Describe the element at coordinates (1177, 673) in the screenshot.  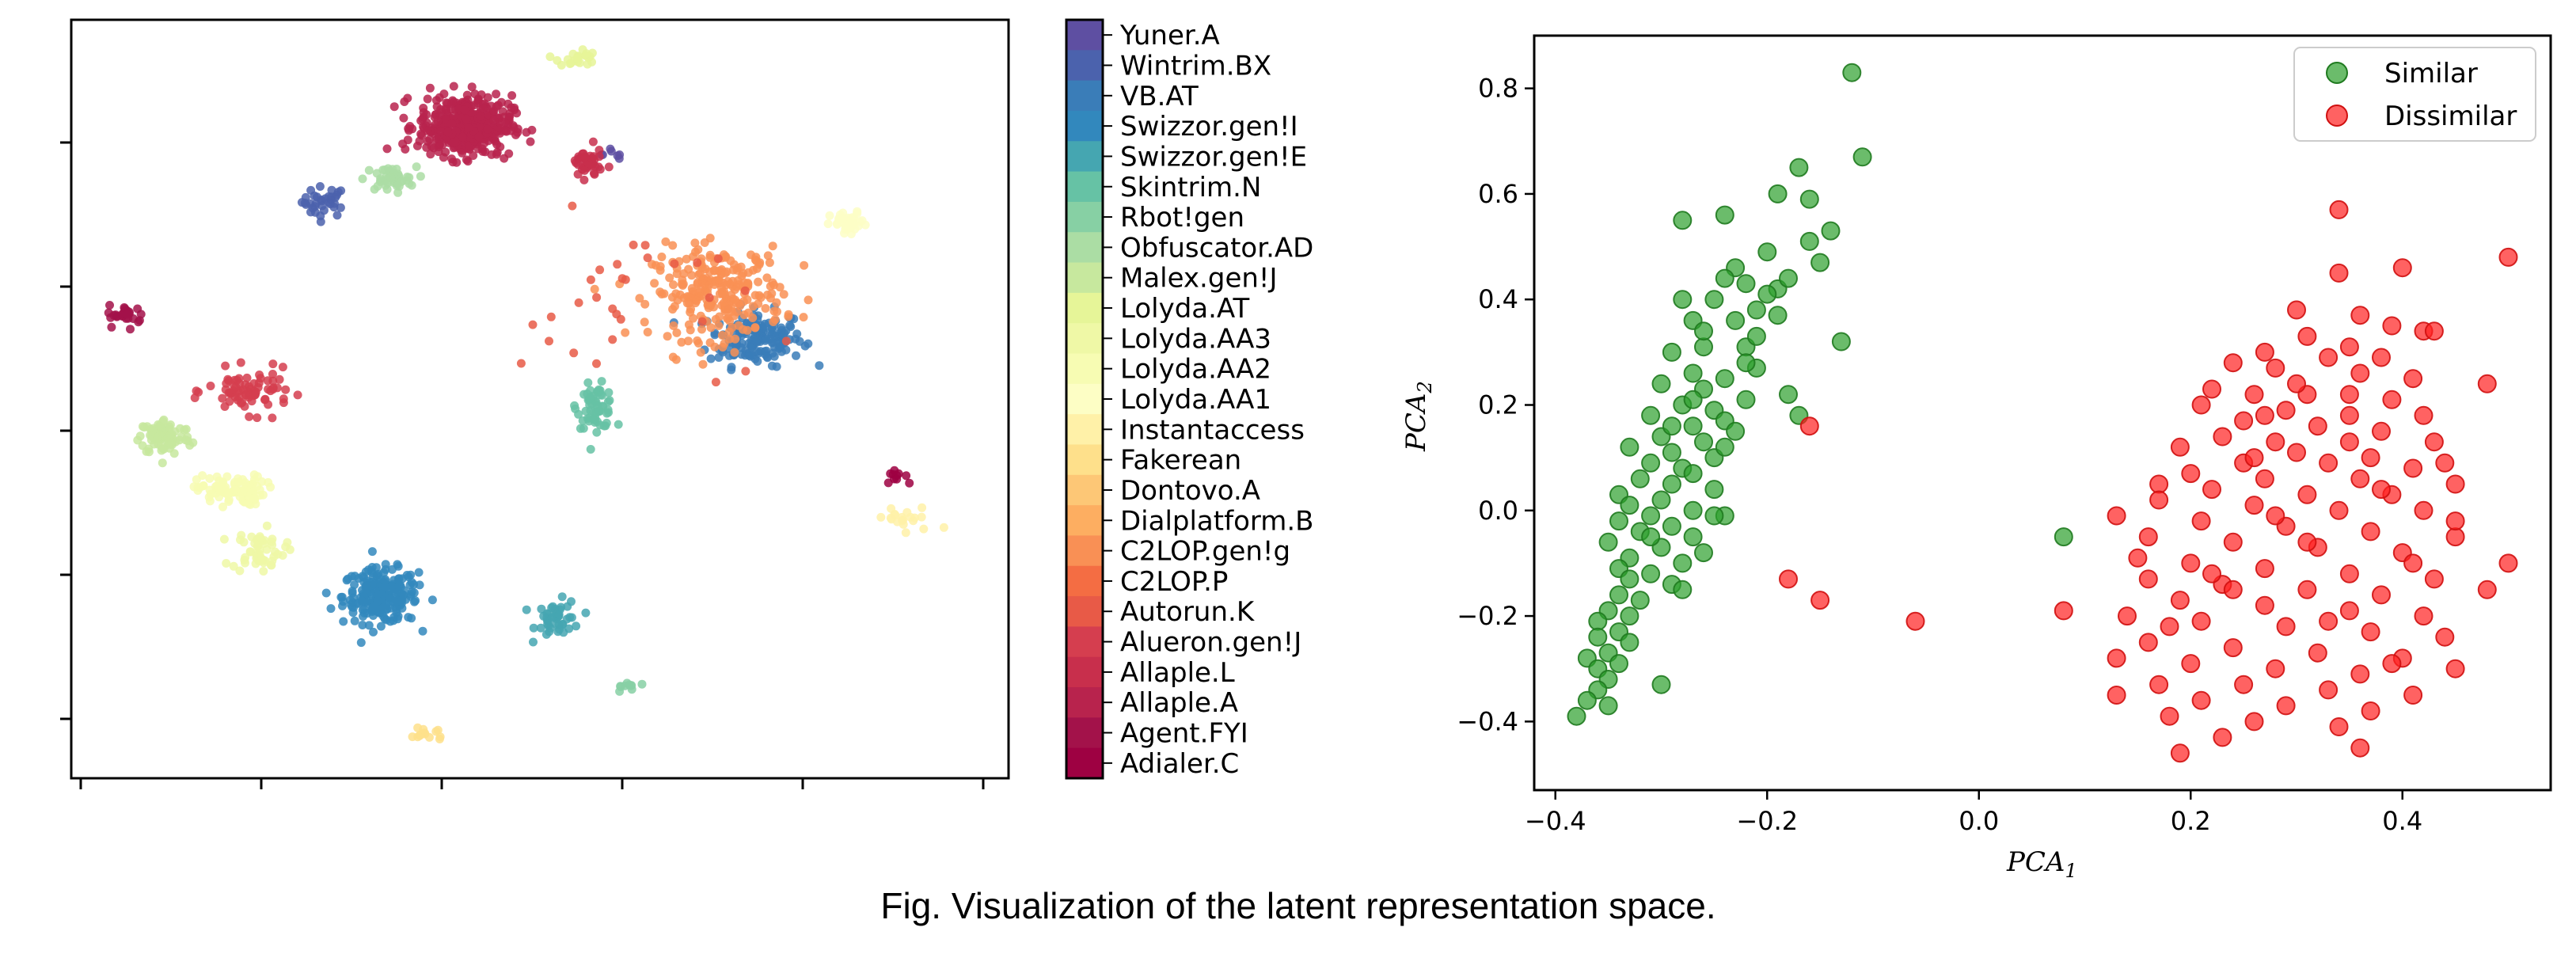
I see `colorbar-label: Allaple.L` at that location.